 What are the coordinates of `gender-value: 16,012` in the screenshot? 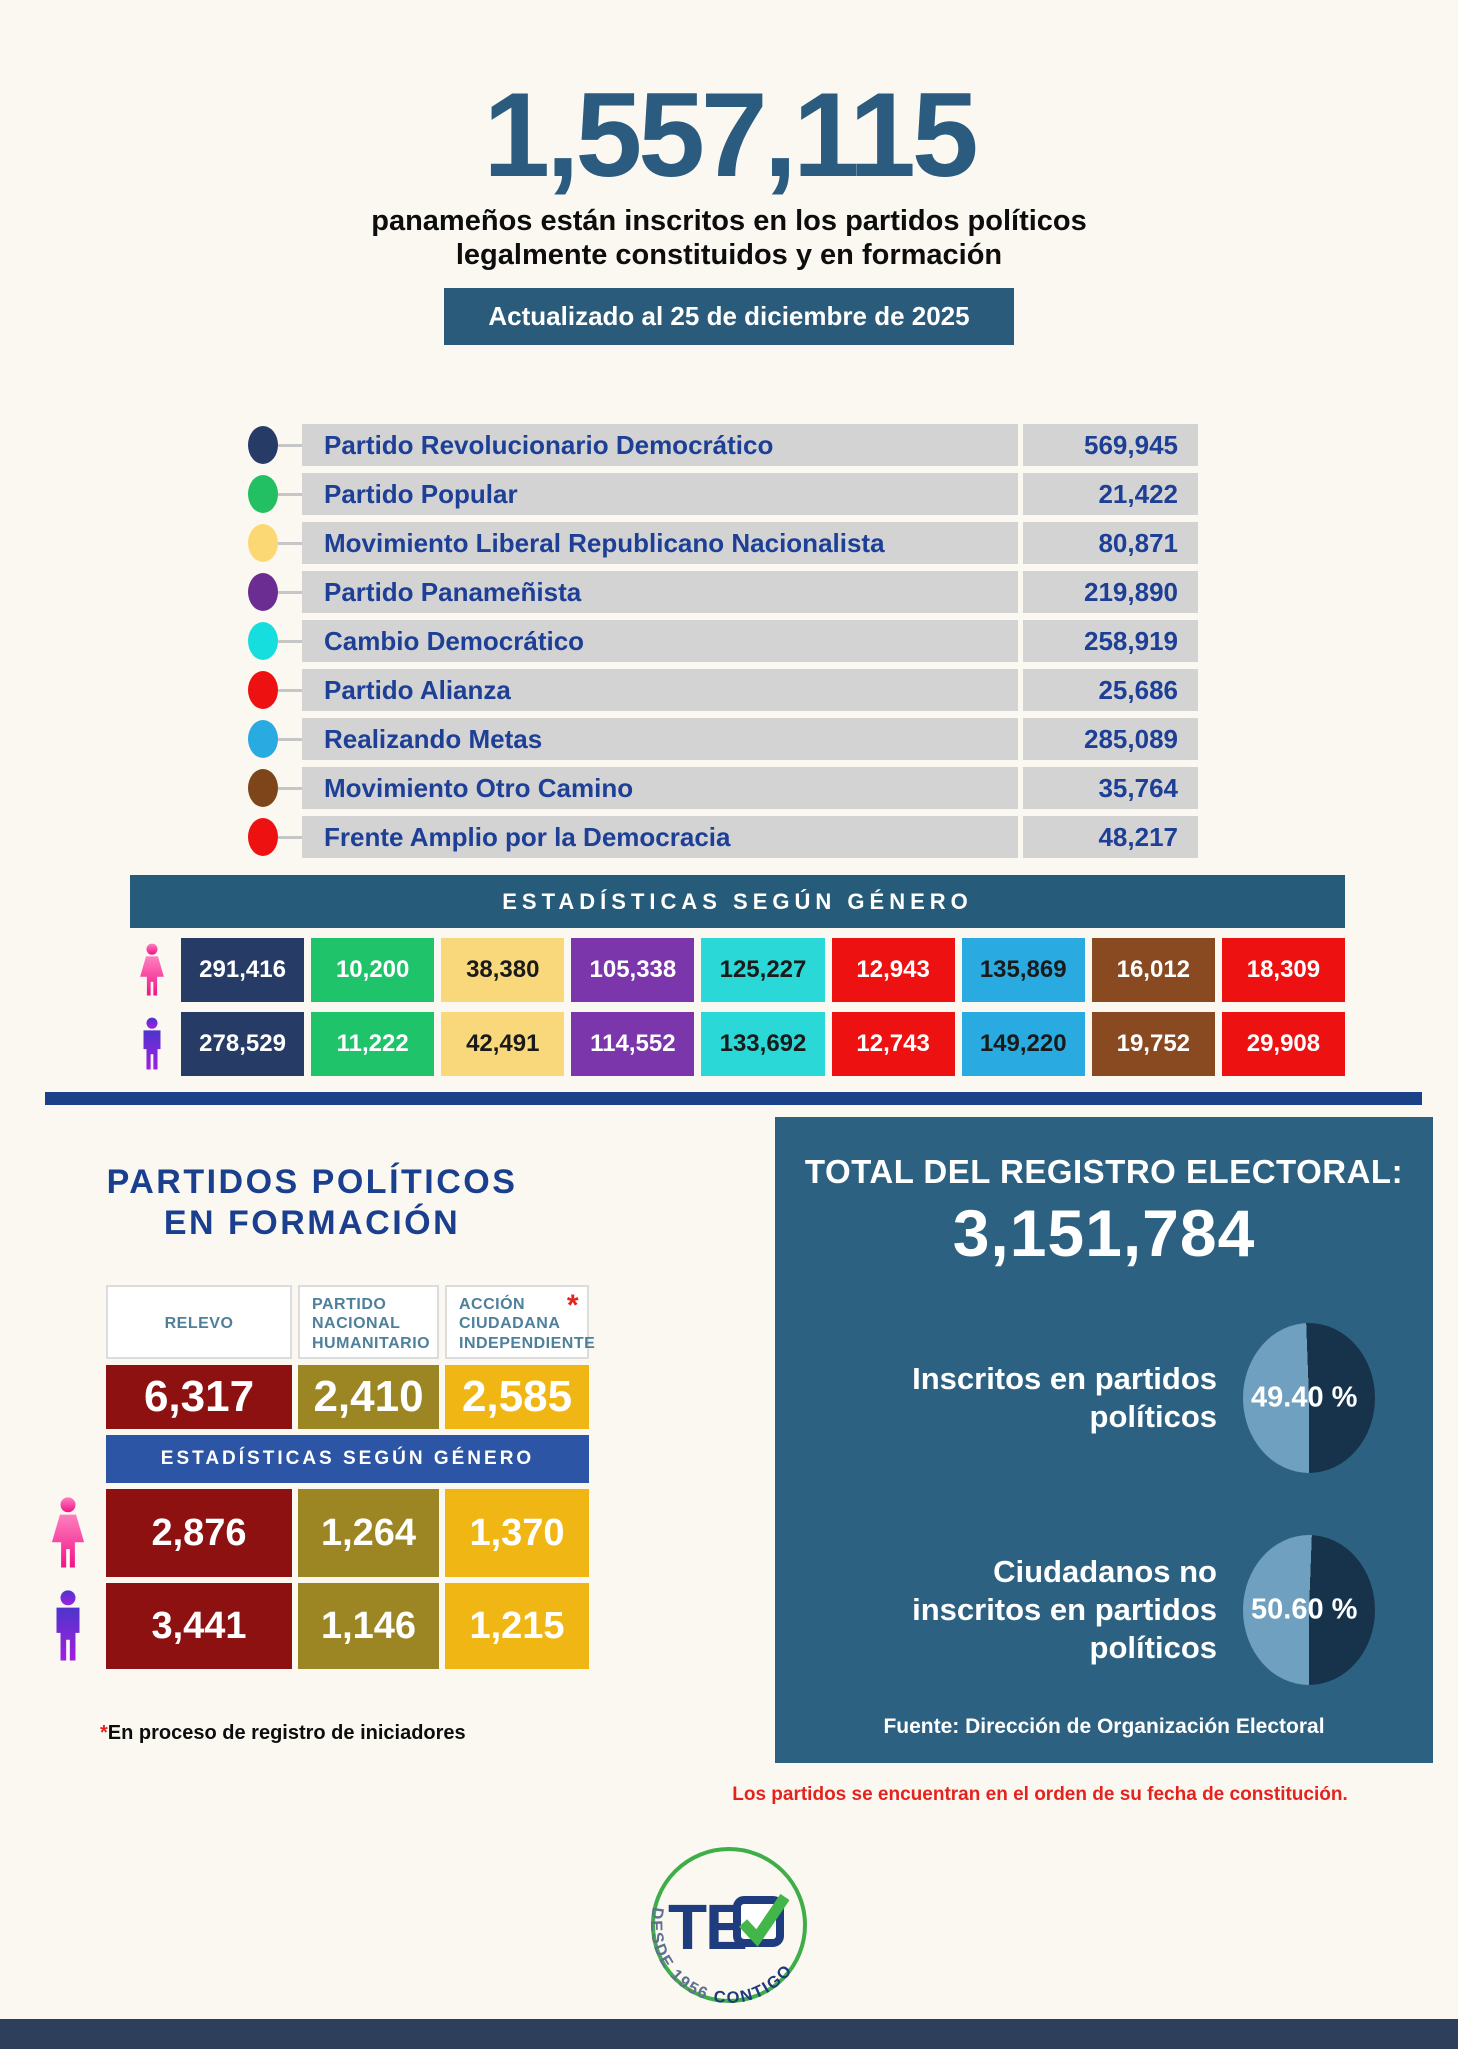 It's located at (1153, 970).